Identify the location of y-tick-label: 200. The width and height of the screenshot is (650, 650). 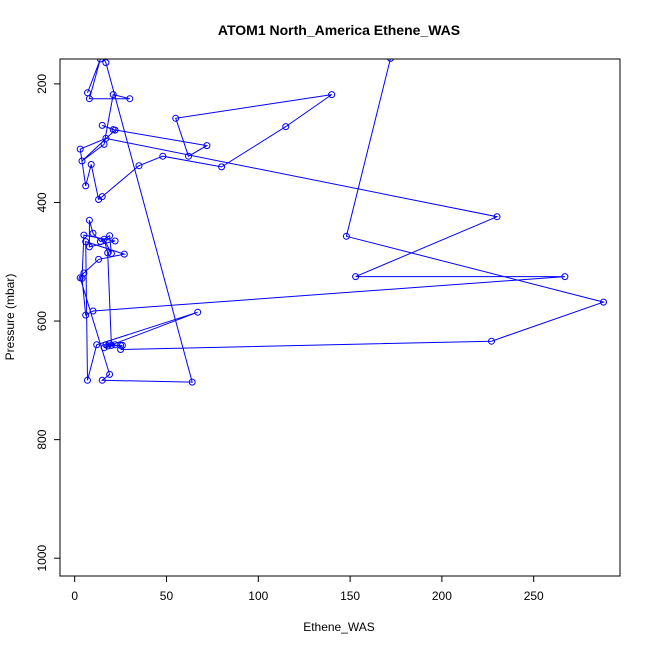
(42, 84).